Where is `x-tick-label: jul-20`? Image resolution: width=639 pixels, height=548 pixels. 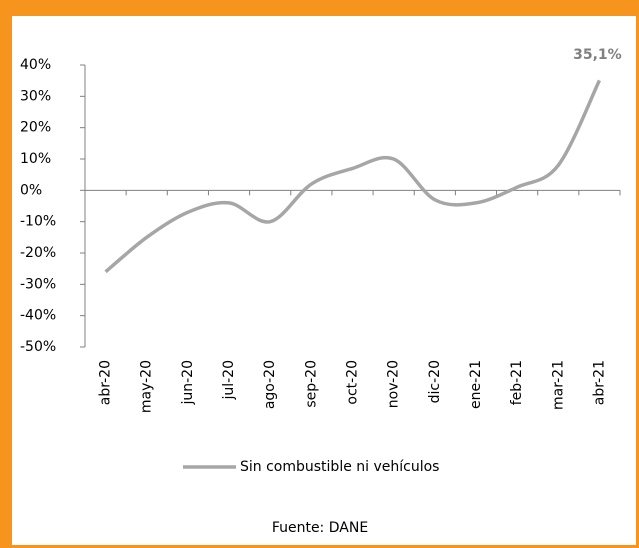 x-tick-label: jul-20 is located at coordinates (229, 380).